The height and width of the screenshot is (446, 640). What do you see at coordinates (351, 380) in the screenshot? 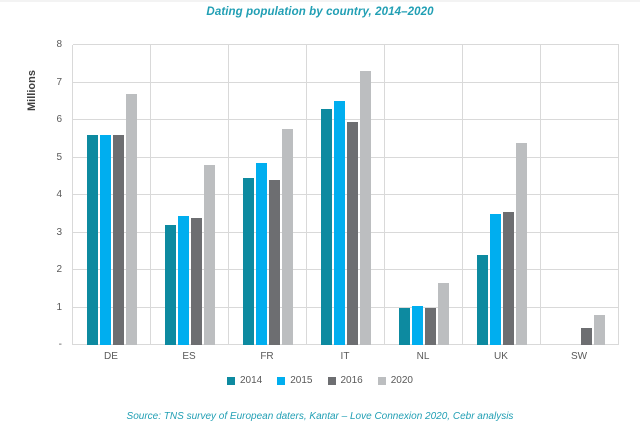
I see `legend-label-2016: 2016` at bounding box center [351, 380].